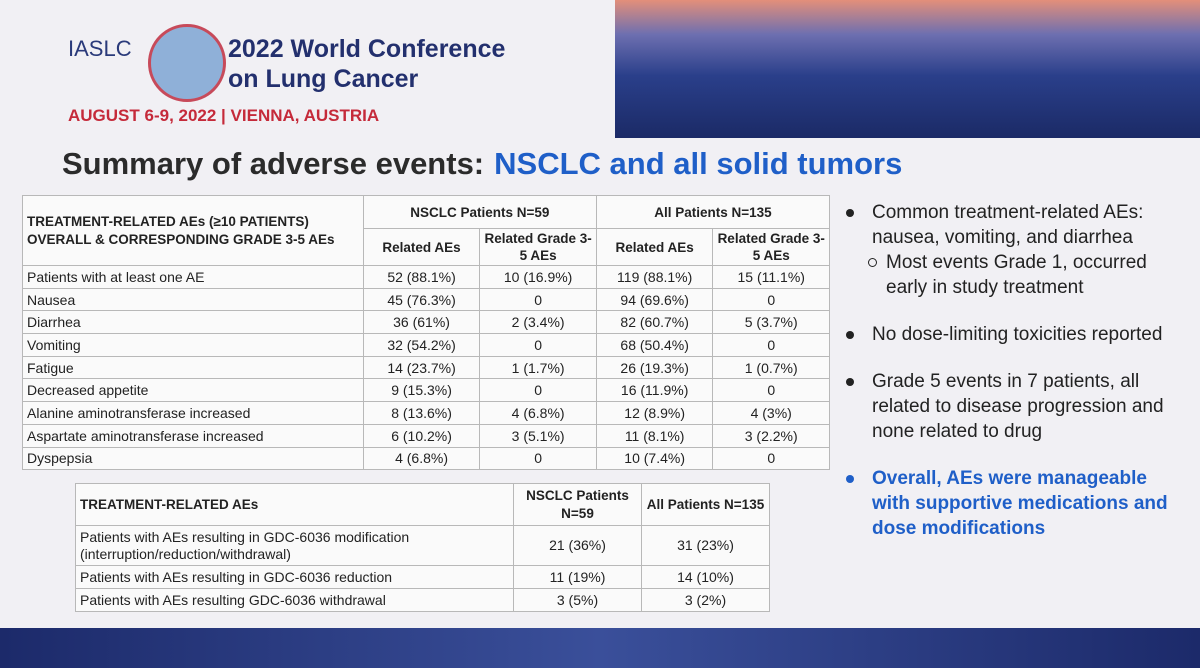 The height and width of the screenshot is (668, 1200). I want to click on header-cell: NSCLC Patients N=59, so click(577, 504).